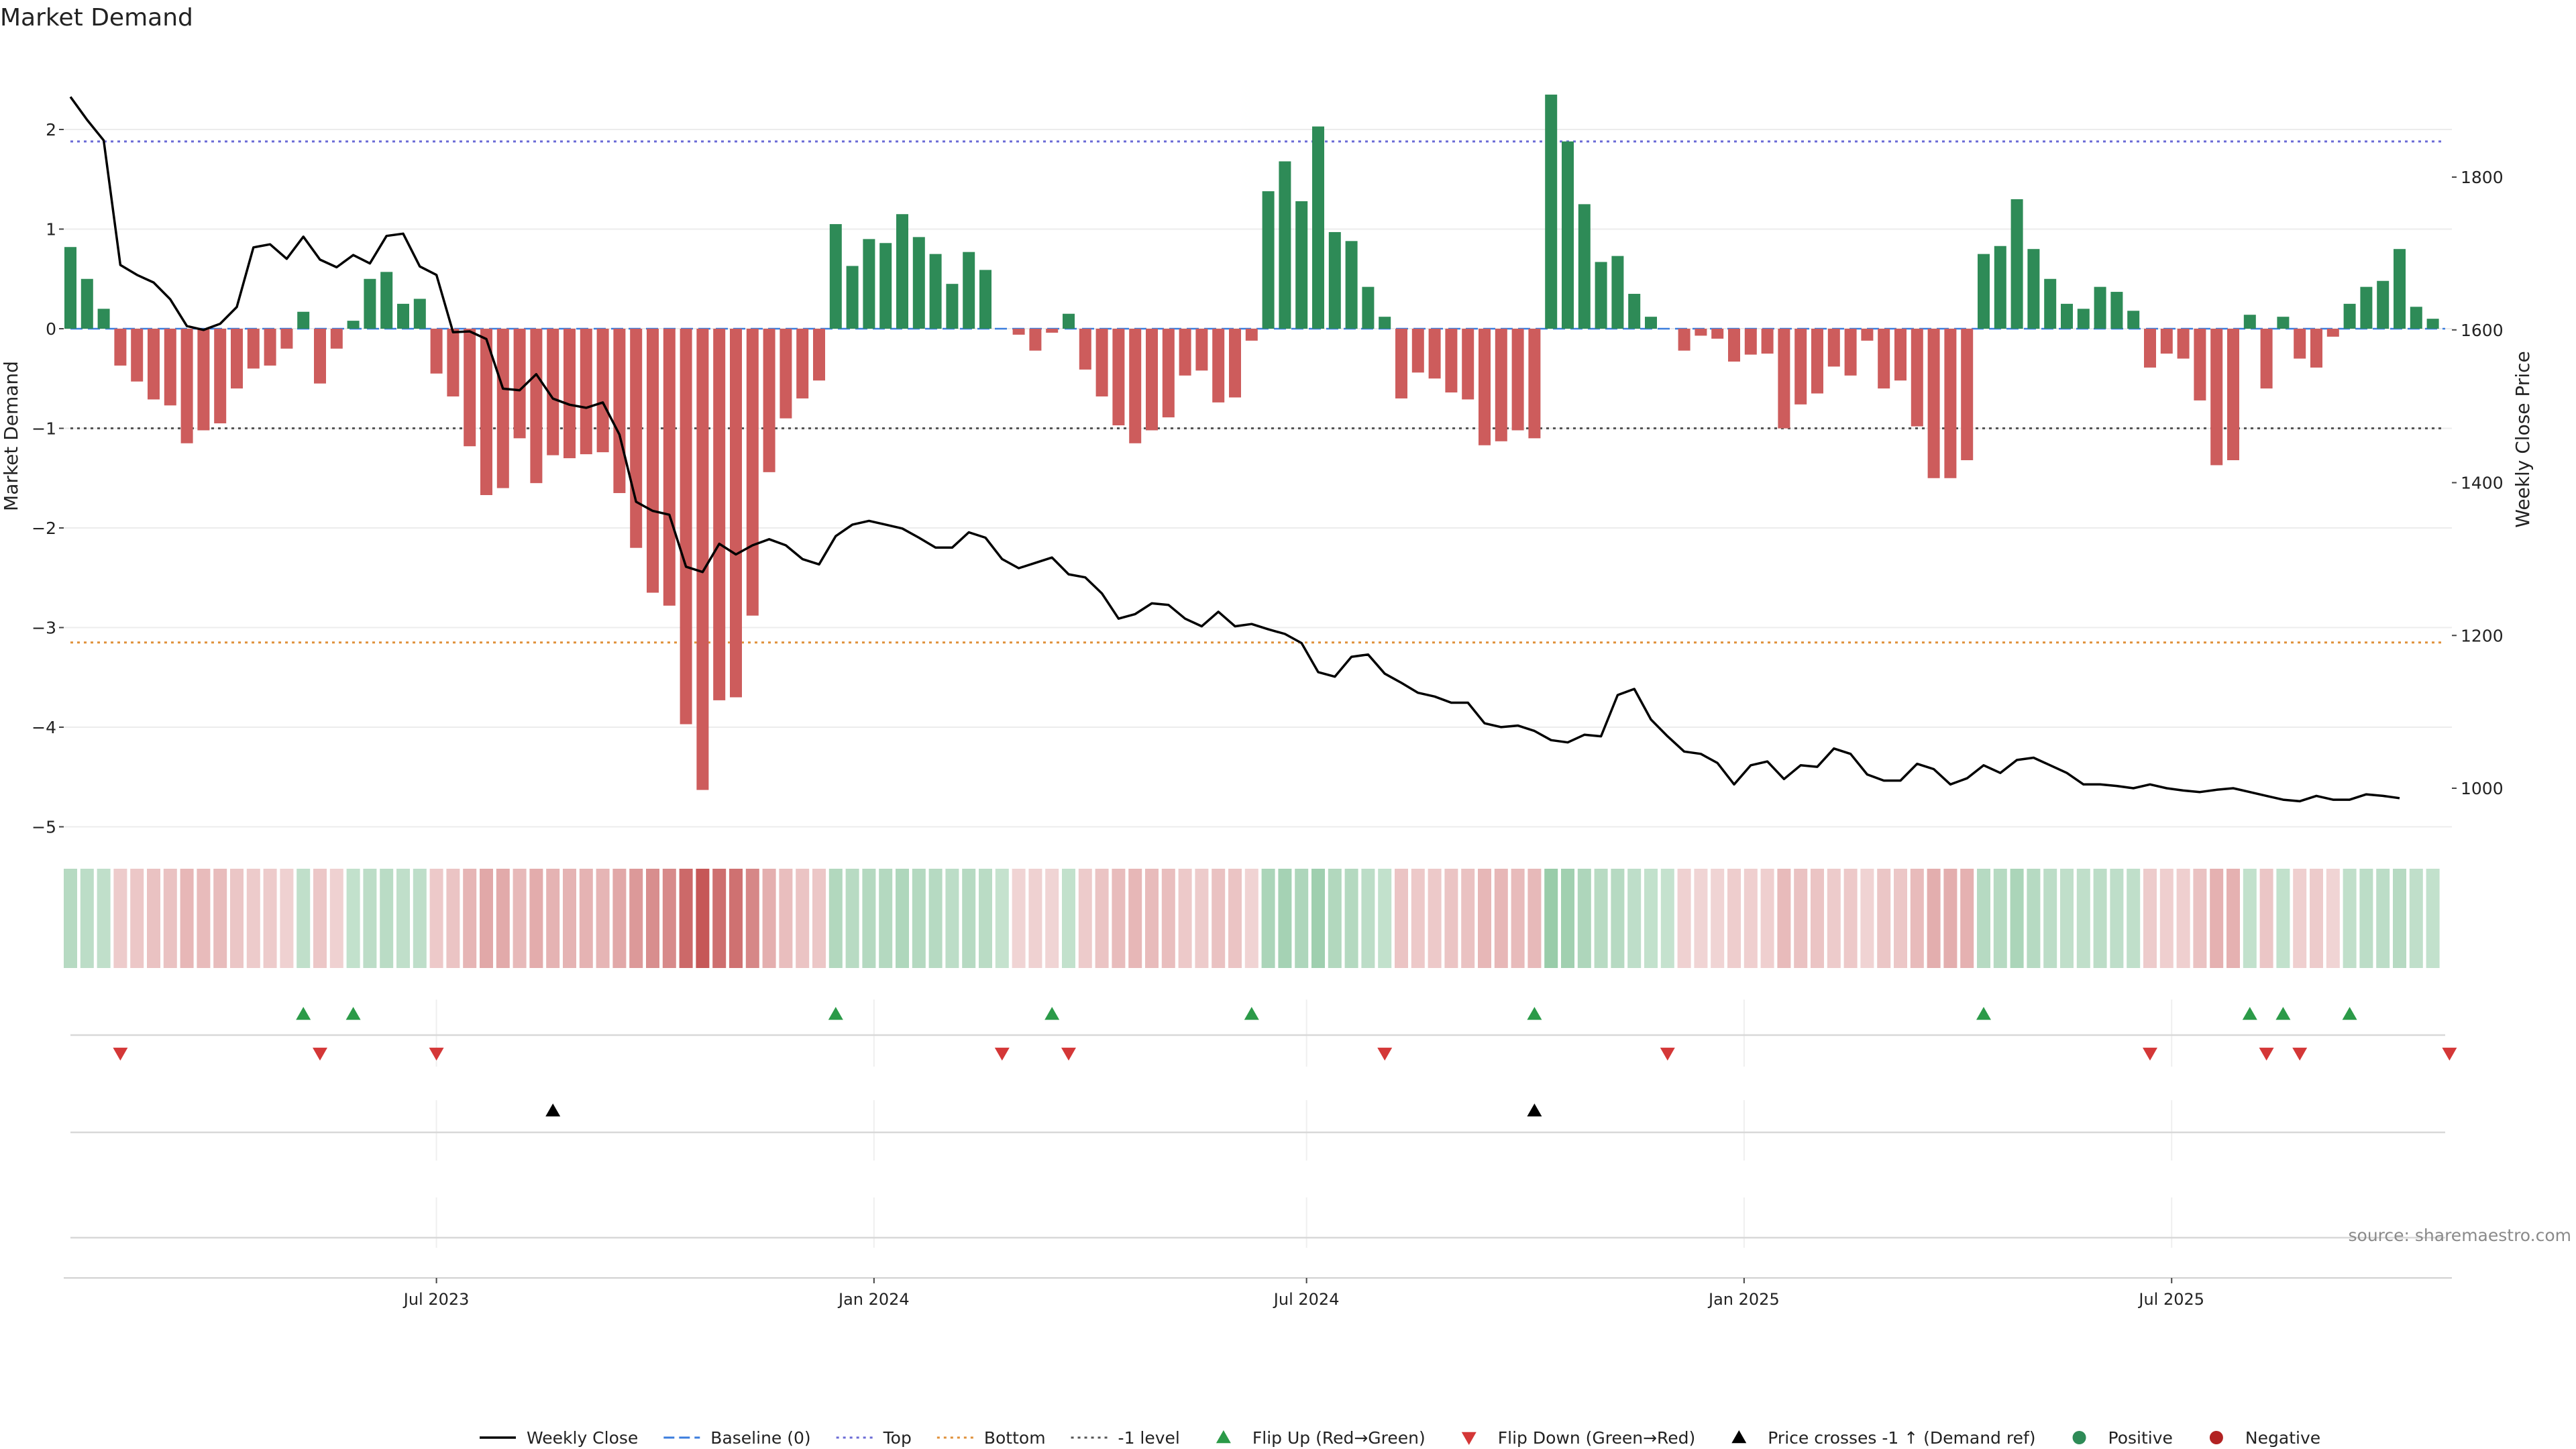 The width and height of the screenshot is (2576, 1449). What do you see at coordinates (1263, 1033) in the screenshot?
I see `flip-markers-panel` at bounding box center [1263, 1033].